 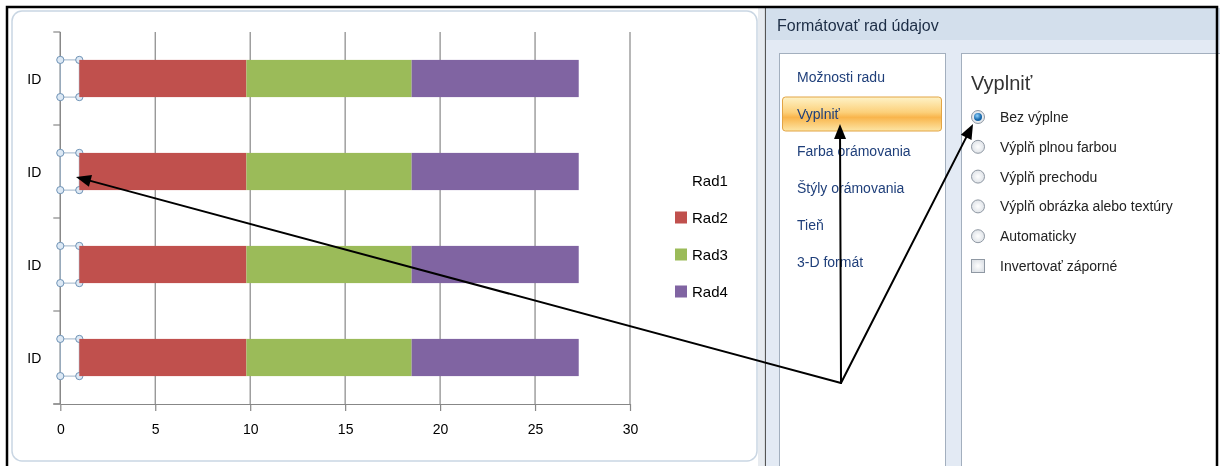 What do you see at coordinates (810, 225) in the screenshot?
I see `category-label: Tieň` at bounding box center [810, 225].